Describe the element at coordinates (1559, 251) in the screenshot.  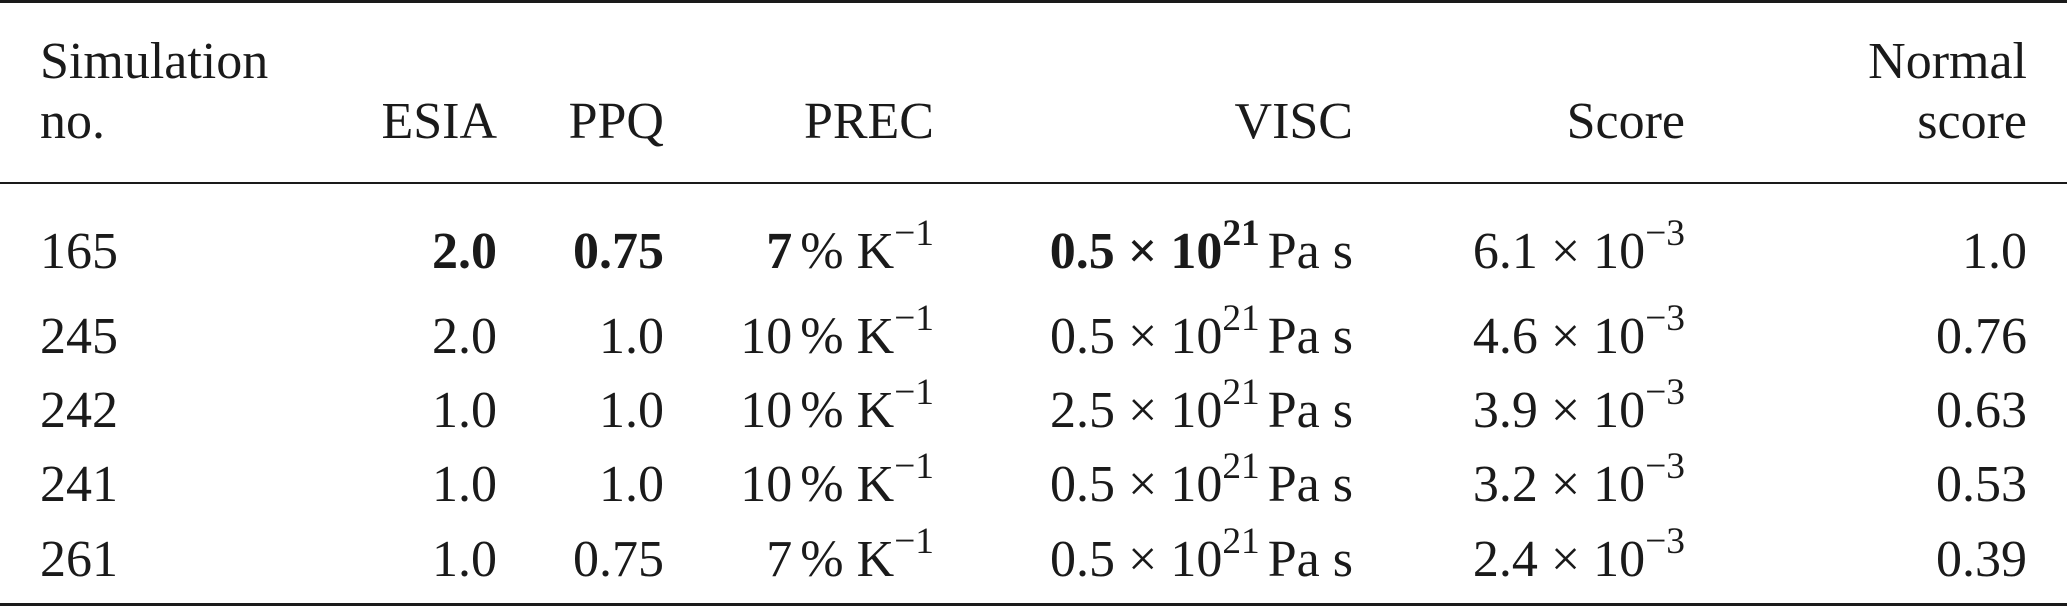
I see `score-mantissa: 6.1 × 10` at that location.